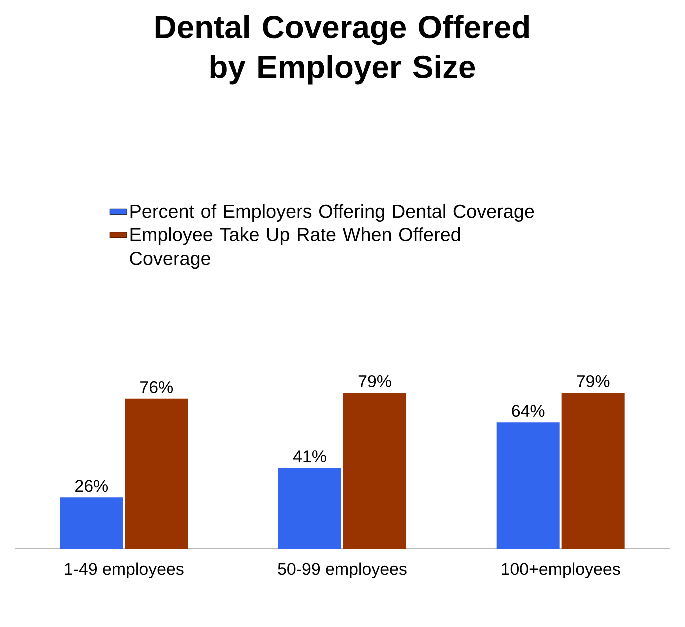 The width and height of the screenshot is (685, 627). What do you see at coordinates (332, 213) in the screenshot?
I see `legend-label: Percent of Employers Offering Dental Coverage` at bounding box center [332, 213].